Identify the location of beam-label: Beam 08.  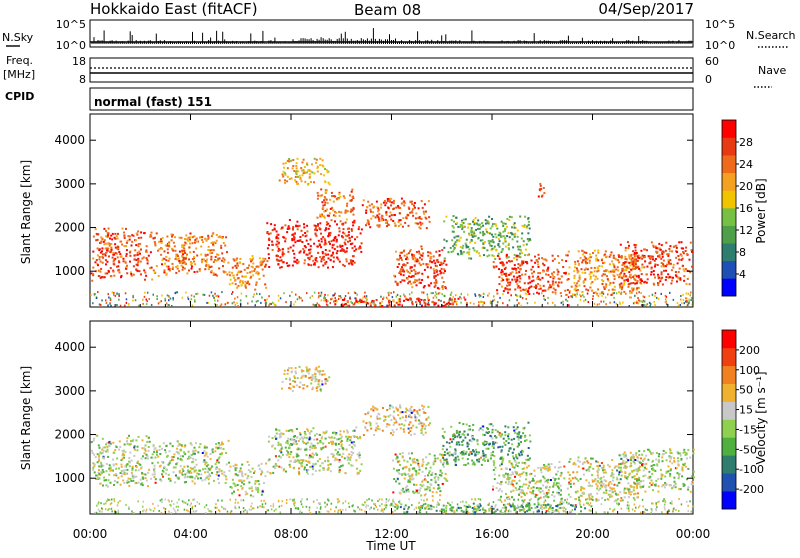
(387, 10).